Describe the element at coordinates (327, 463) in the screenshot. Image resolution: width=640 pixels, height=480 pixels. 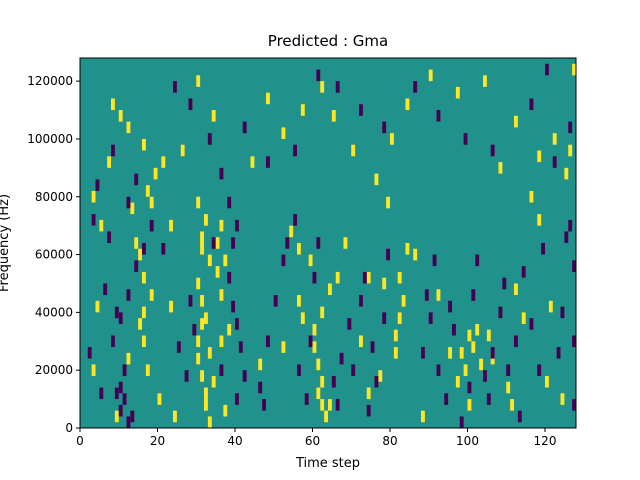
I see `x-axis-label: Time step` at that location.